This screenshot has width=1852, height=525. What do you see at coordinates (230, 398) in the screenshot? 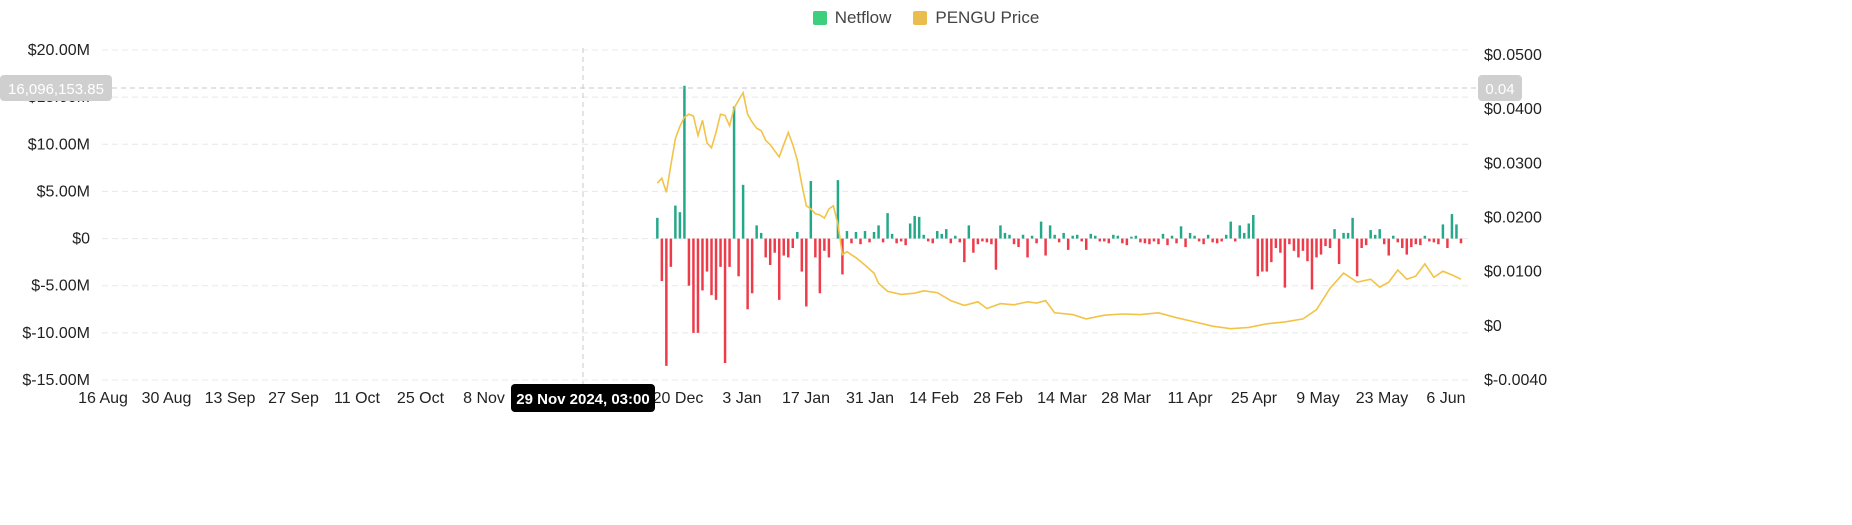
I see `x-tick-label: 13 Sep` at bounding box center [230, 398].